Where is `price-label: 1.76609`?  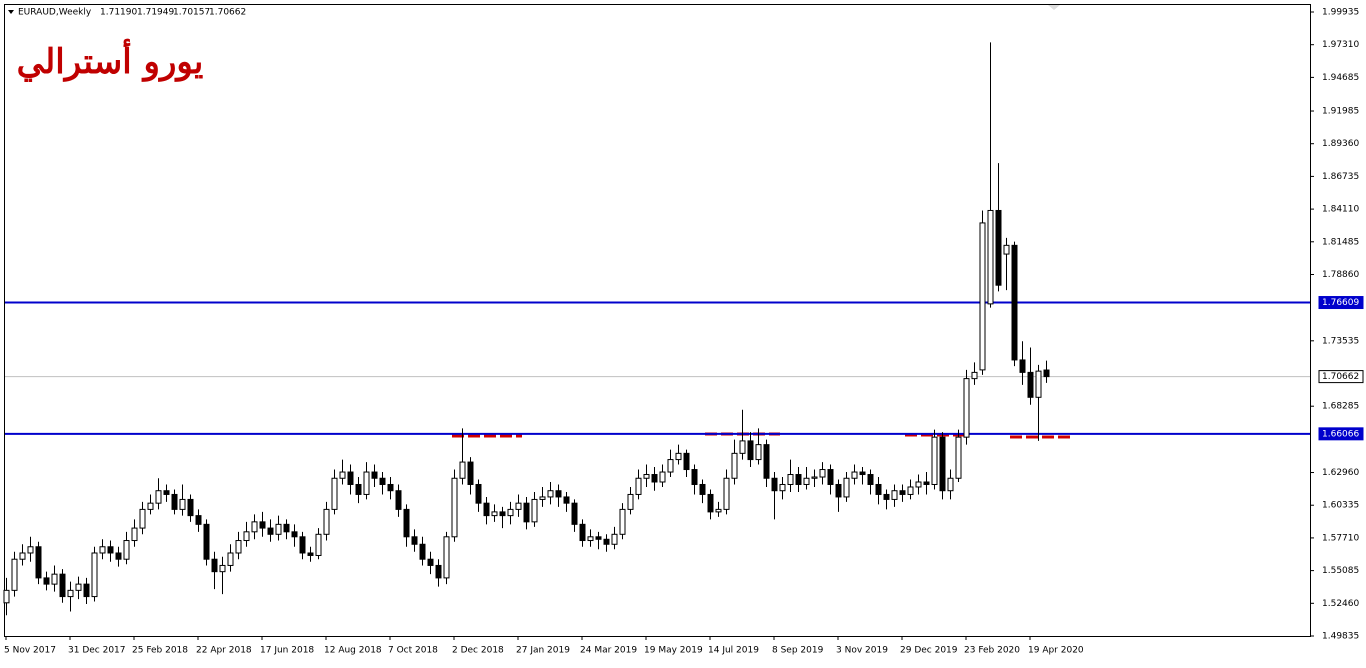
price-label: 1.76609 is located at coordinates (1340, 303).